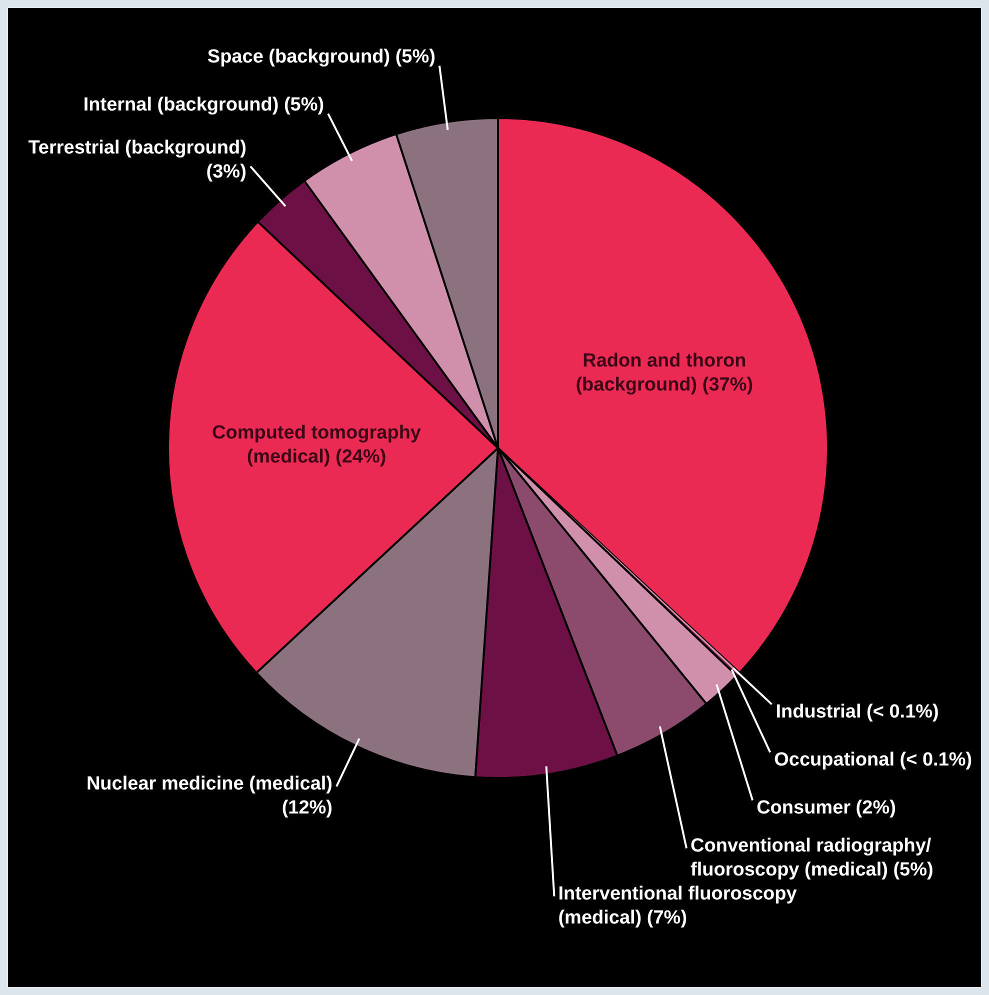 The width and height of the screenshot is (989, 995). Describe the element at coordinates (826, 807) in the screenshot. I see `slice-label: Consumer (2%)` at that location.